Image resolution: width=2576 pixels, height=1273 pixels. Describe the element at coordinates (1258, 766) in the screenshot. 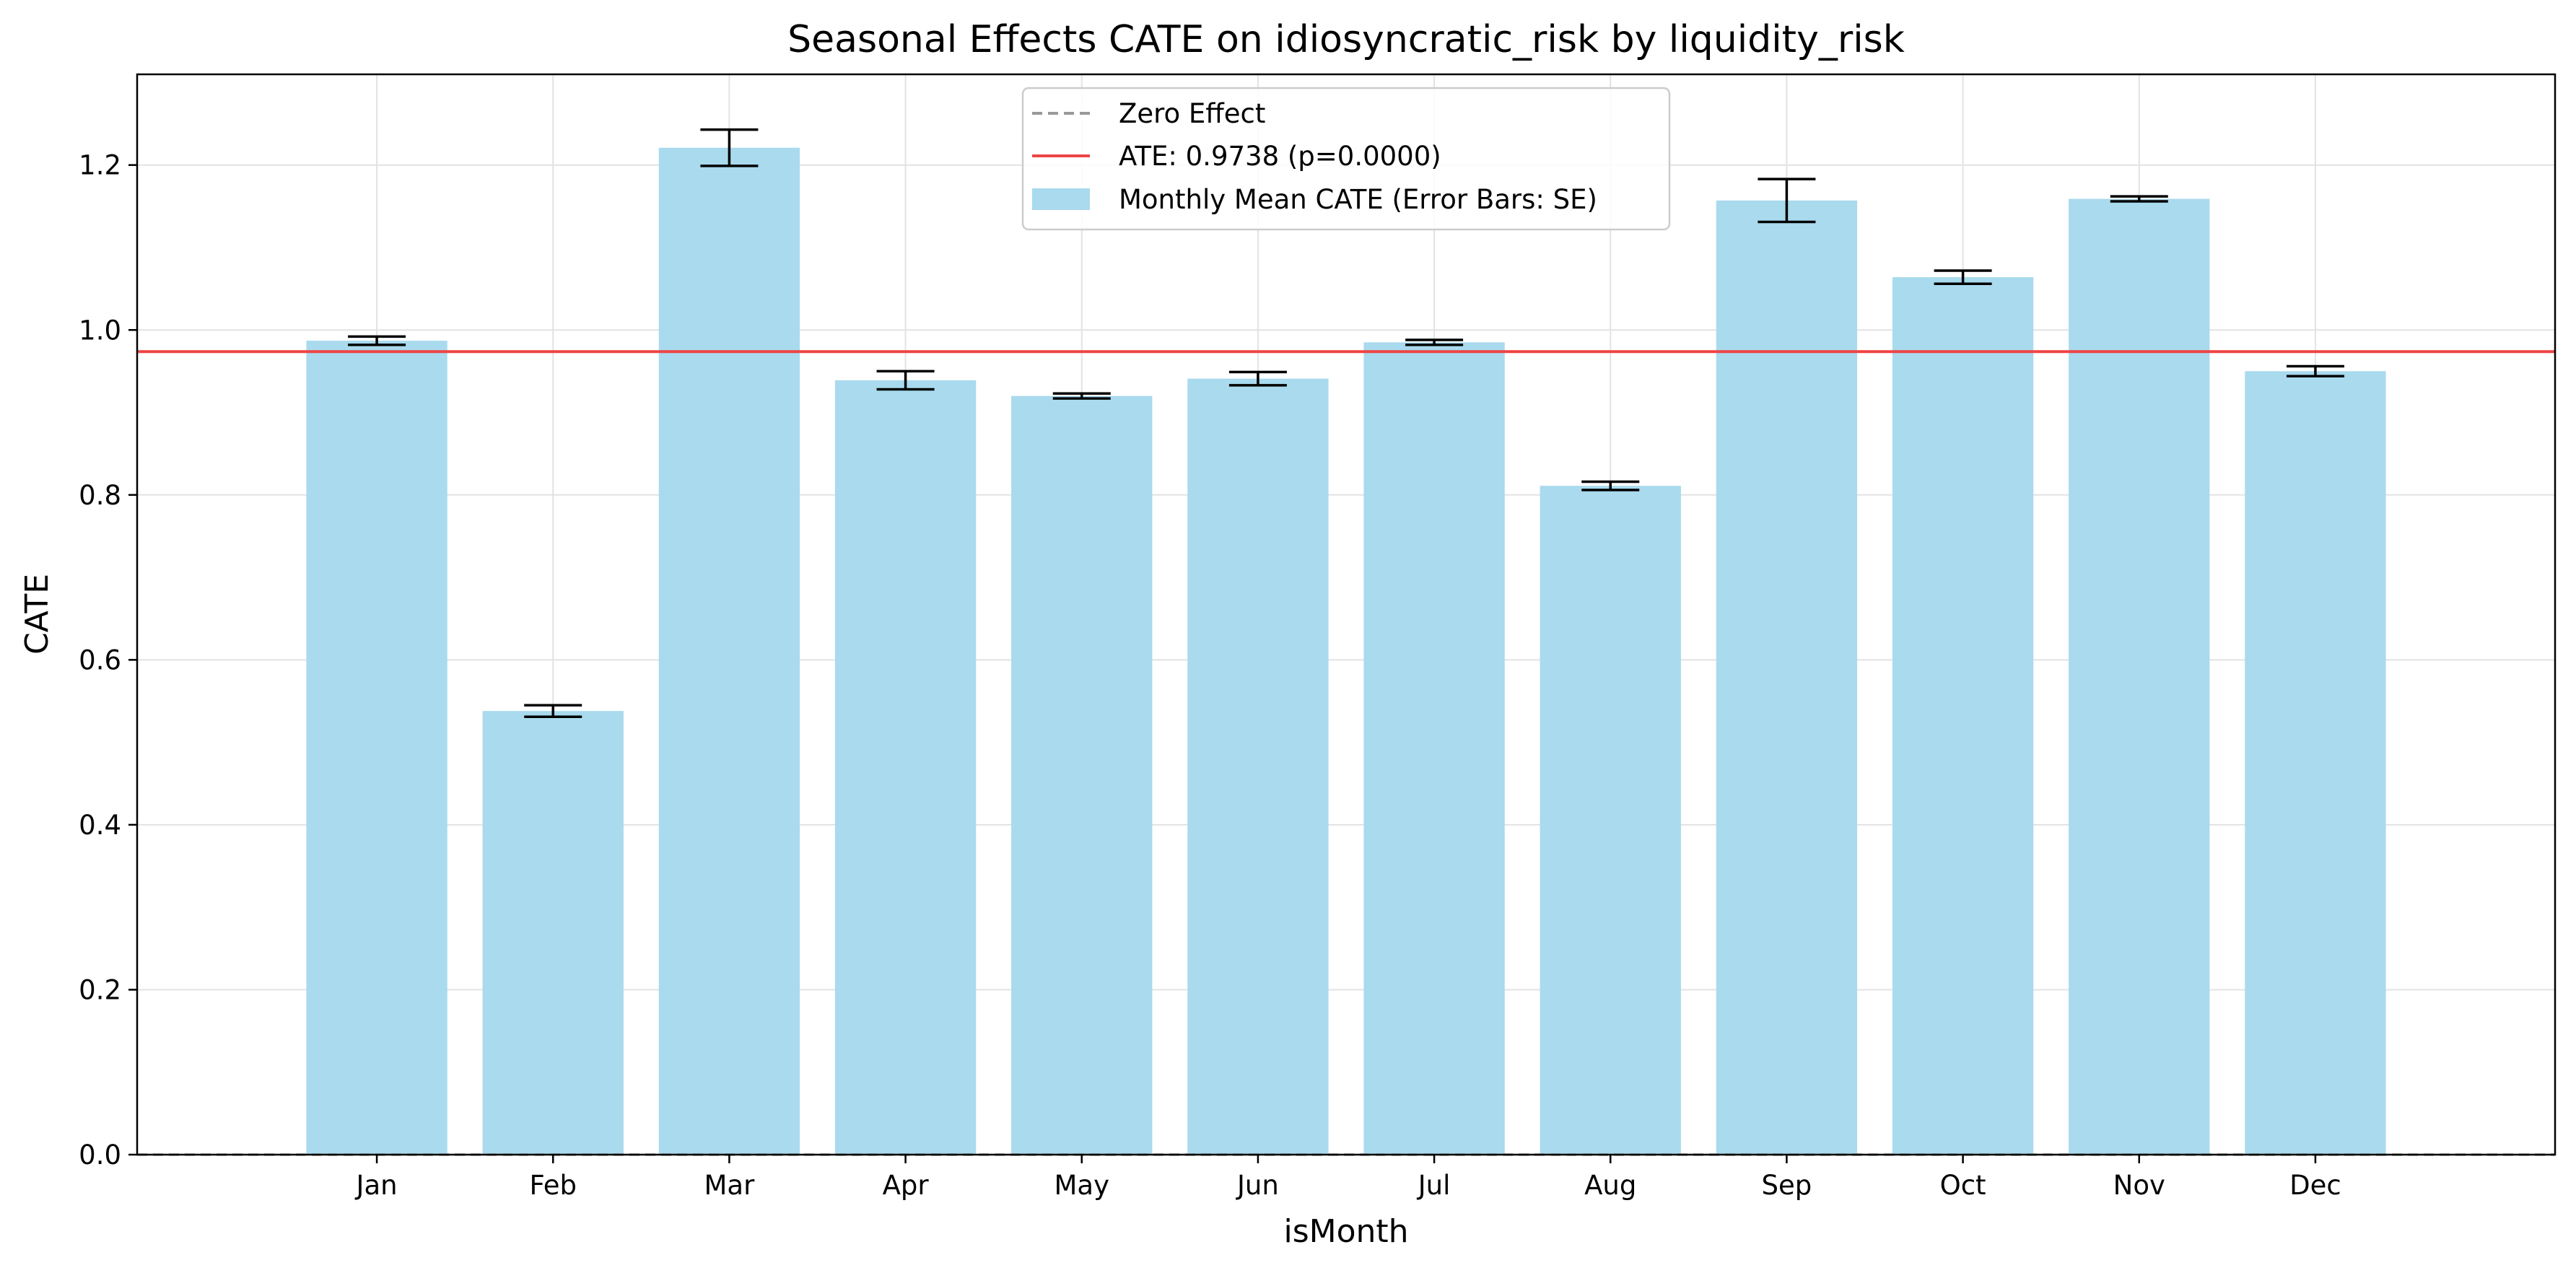

I see `bar-jun` at that location.